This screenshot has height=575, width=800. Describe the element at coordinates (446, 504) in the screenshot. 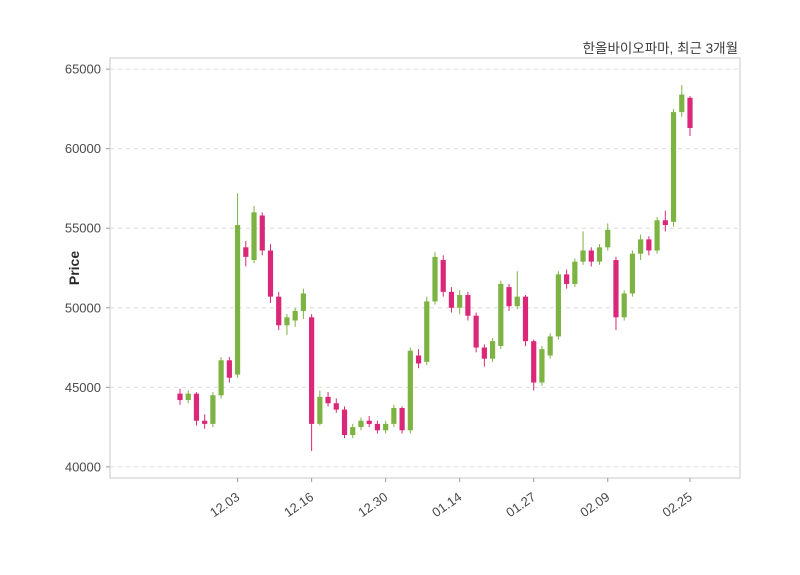

I see `x-tick-label: 01.14` at that location.